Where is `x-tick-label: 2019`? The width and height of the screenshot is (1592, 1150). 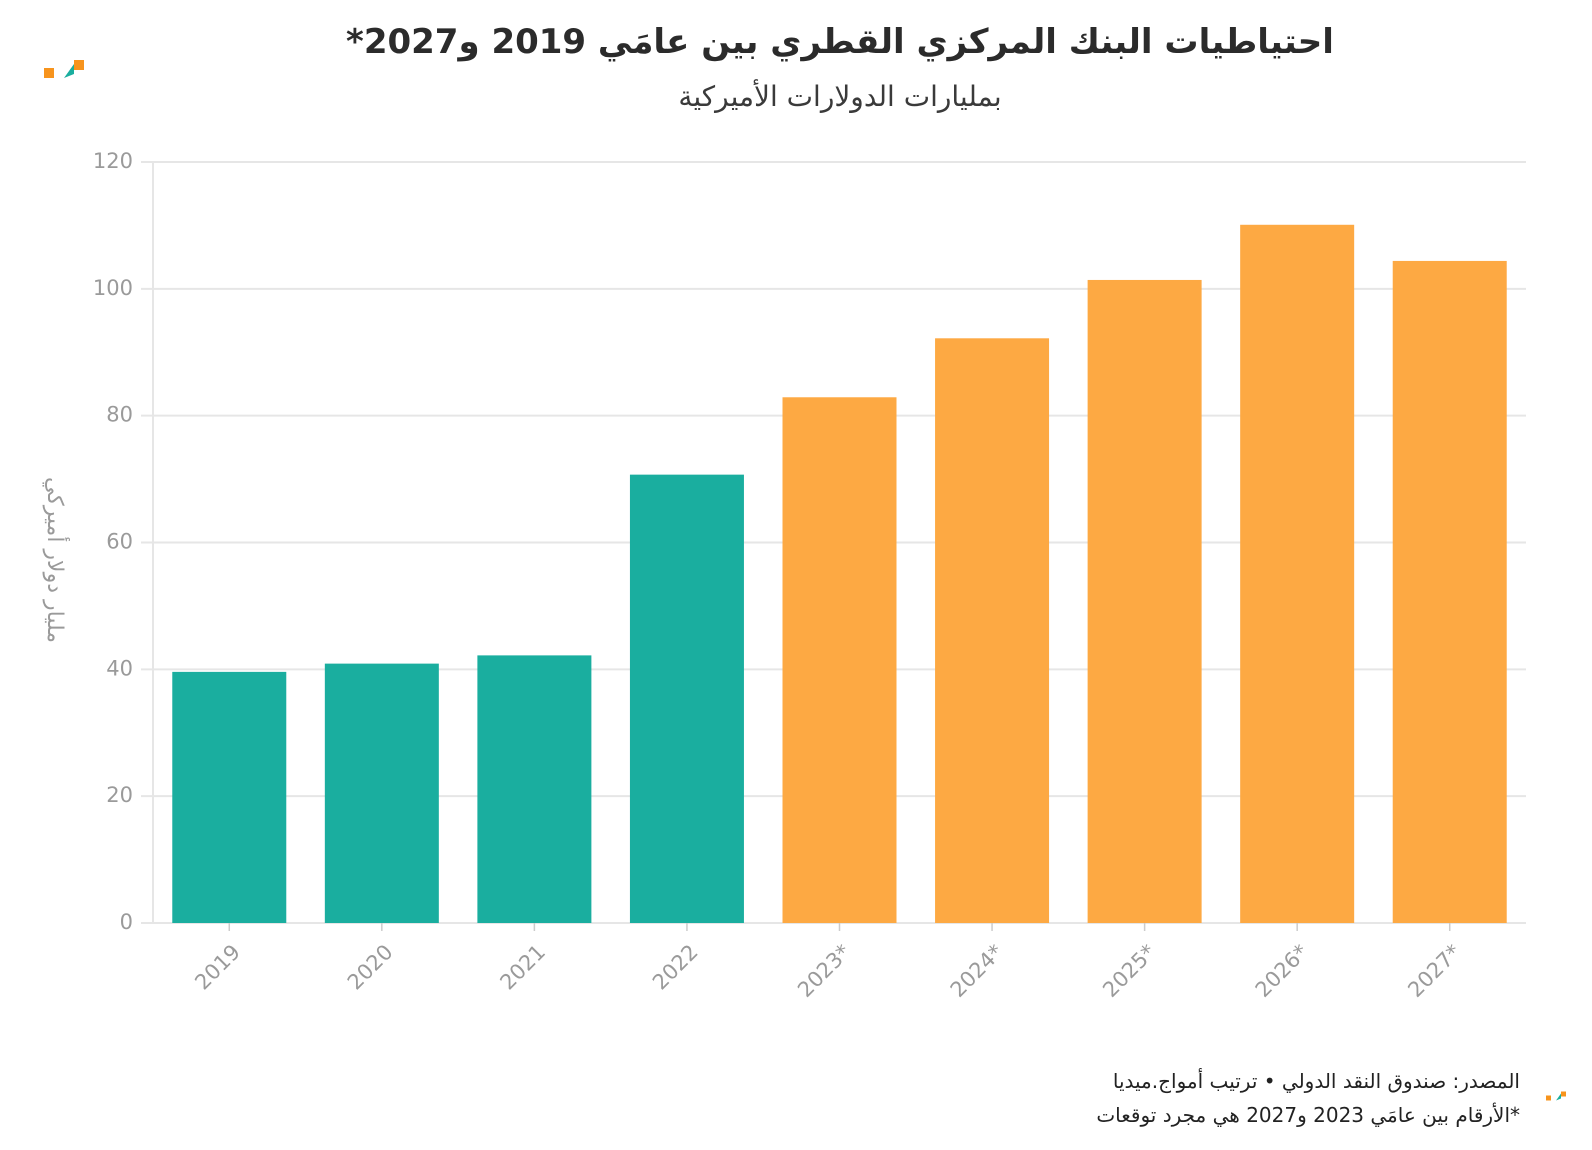
x-tick-label: 2019 is located at coordinates (217, 967).